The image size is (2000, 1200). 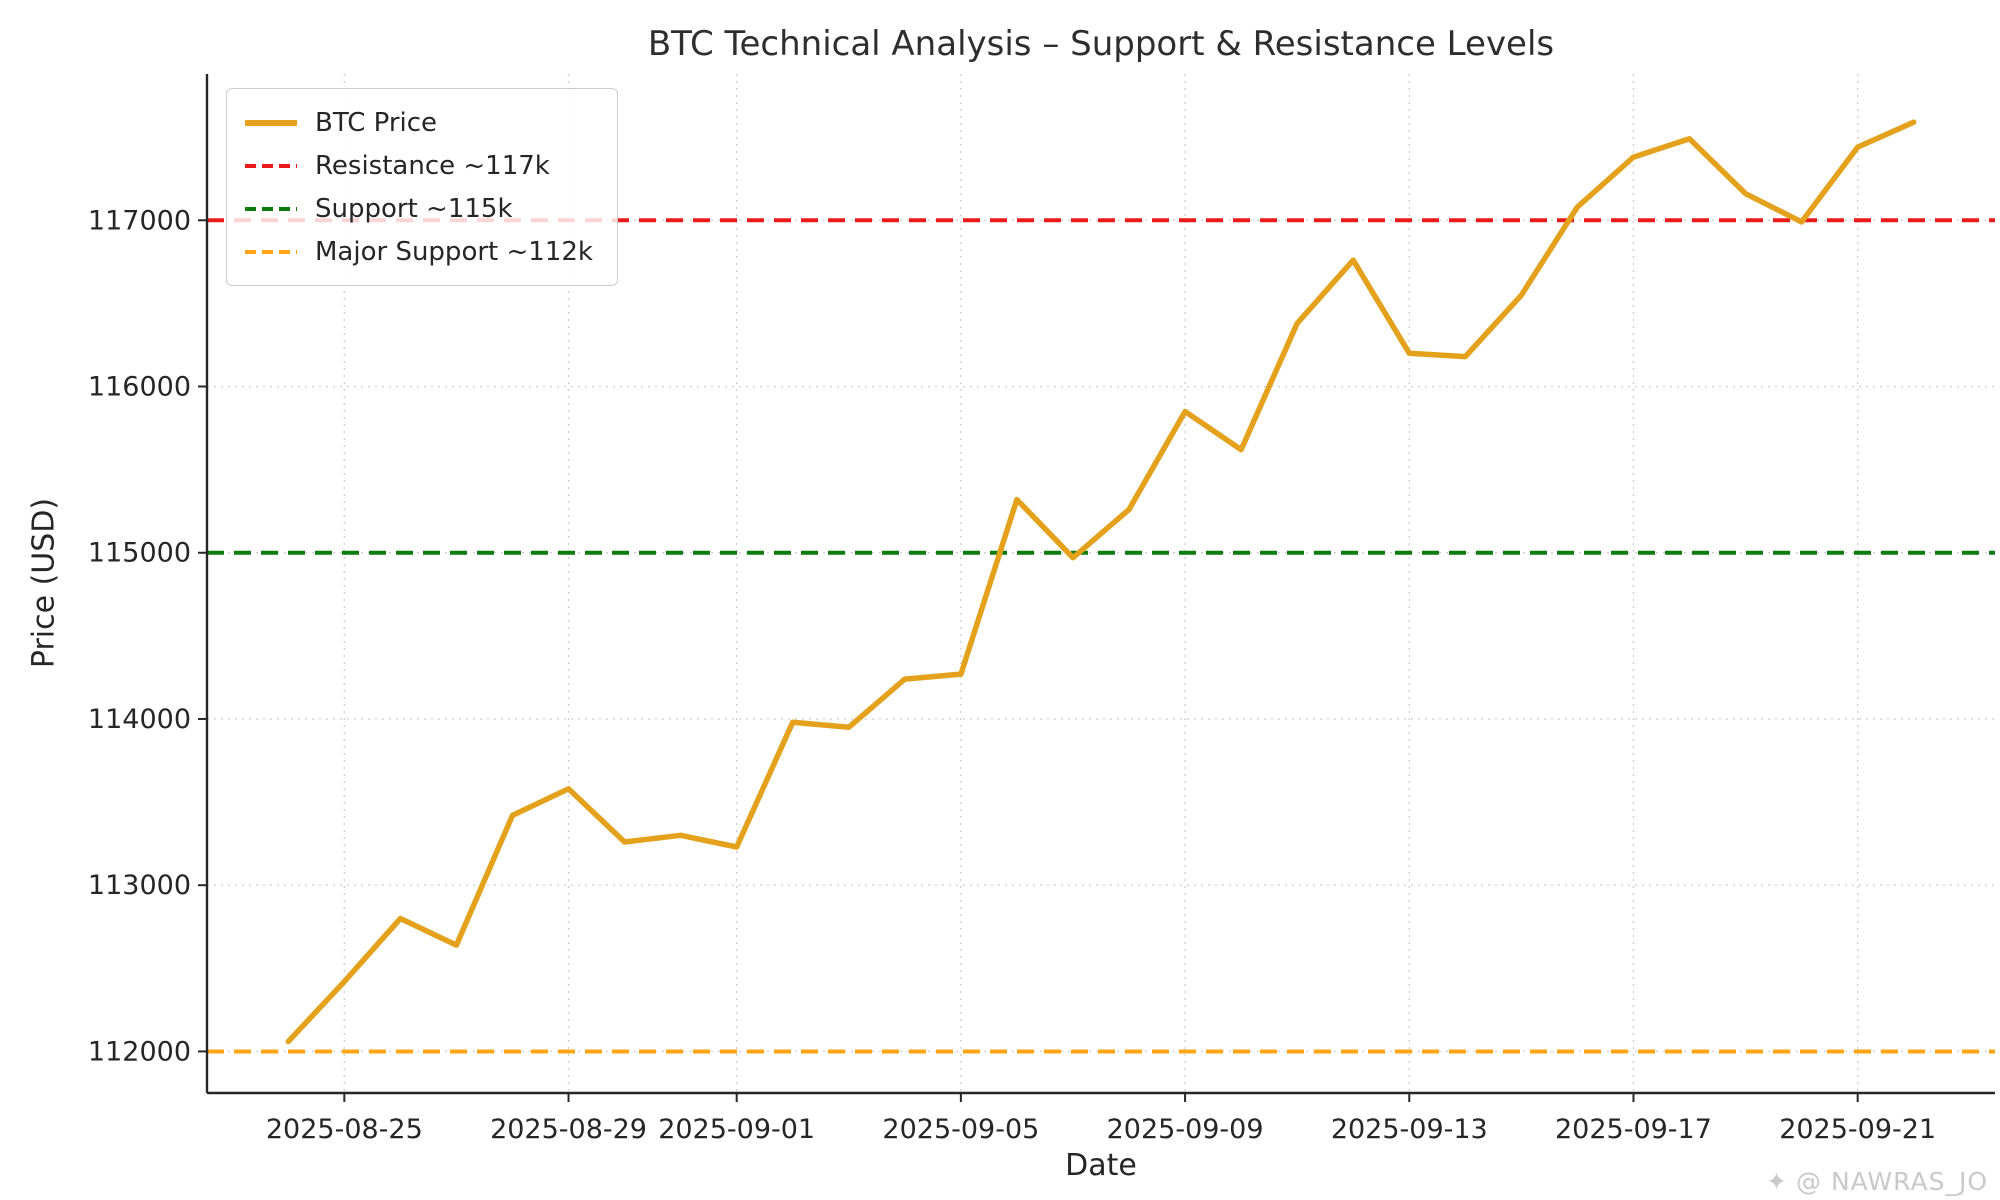 What do you see at coordinates (736, 1129) in the screenshot?
I see `x-tick-label: 2025-09-01` at bounding box center [736, 1129].